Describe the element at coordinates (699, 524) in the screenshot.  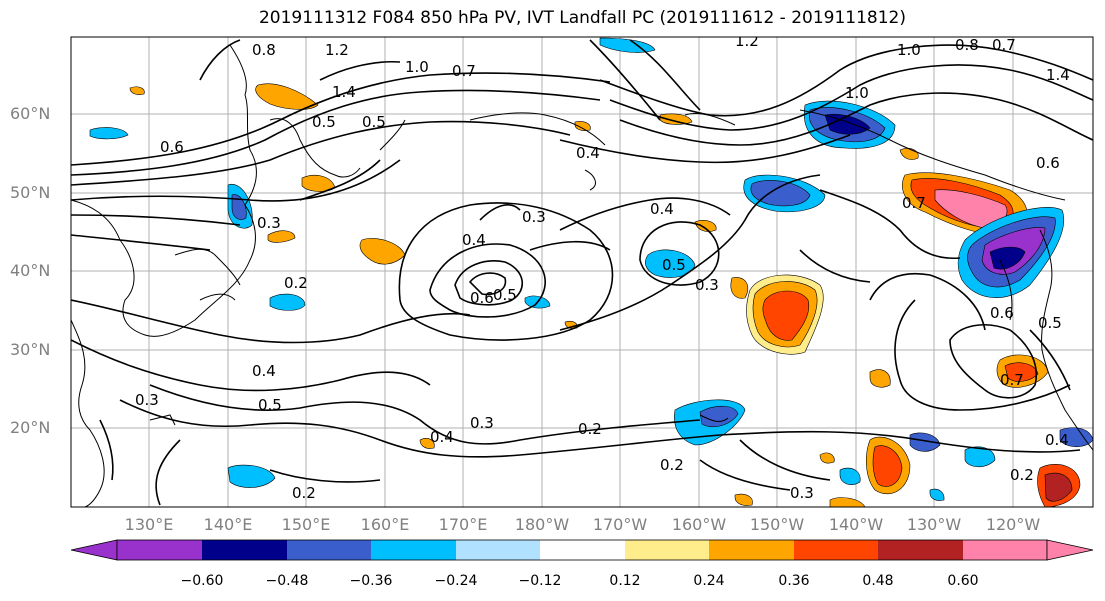
I see `lon-label: 160°W` at that location.